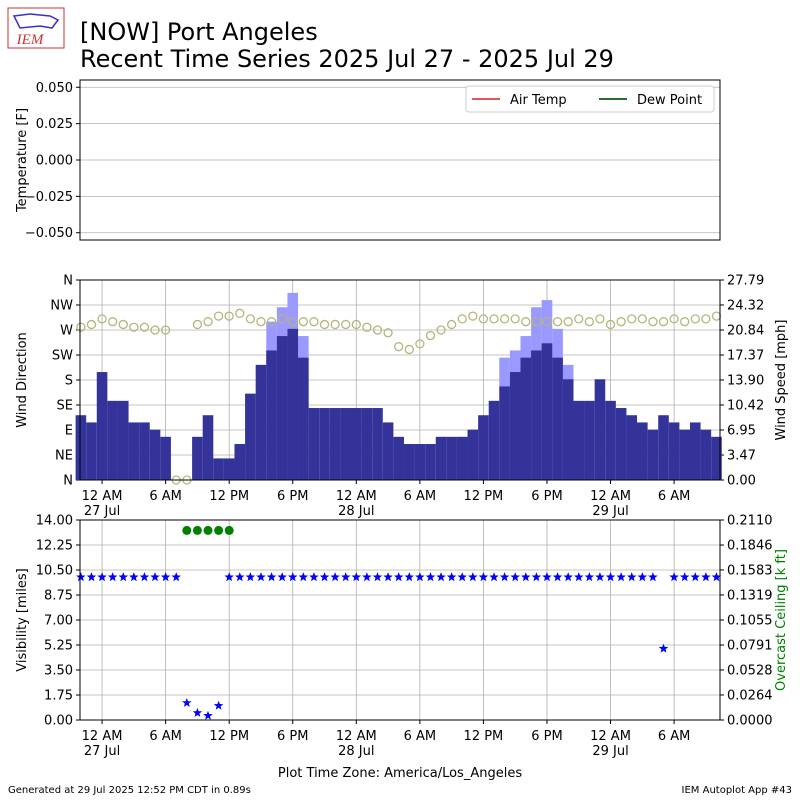  What do you see at coordinates (61, 306) in the screenshot?
I see `y-tick-label: NW` at bounding box center [61, 306].